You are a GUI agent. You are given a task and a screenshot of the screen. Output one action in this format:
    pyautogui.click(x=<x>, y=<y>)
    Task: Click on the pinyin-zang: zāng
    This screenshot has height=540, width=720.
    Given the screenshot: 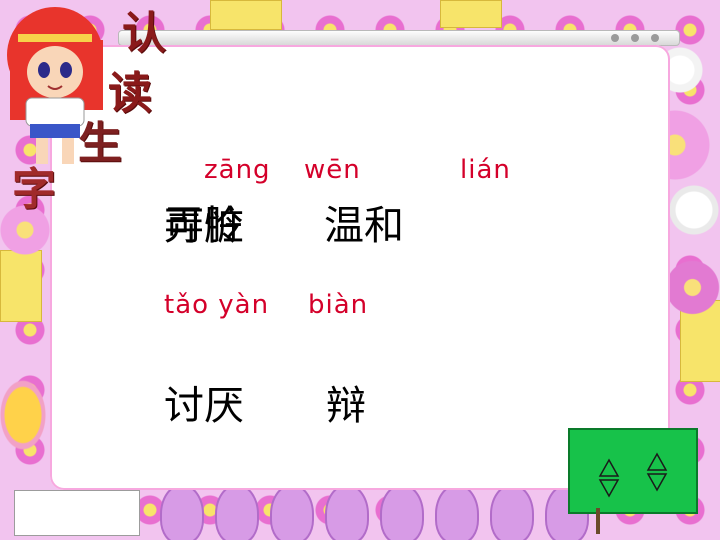 What is the action you would take?
    pyautogui.click(x=237, y=170)
    